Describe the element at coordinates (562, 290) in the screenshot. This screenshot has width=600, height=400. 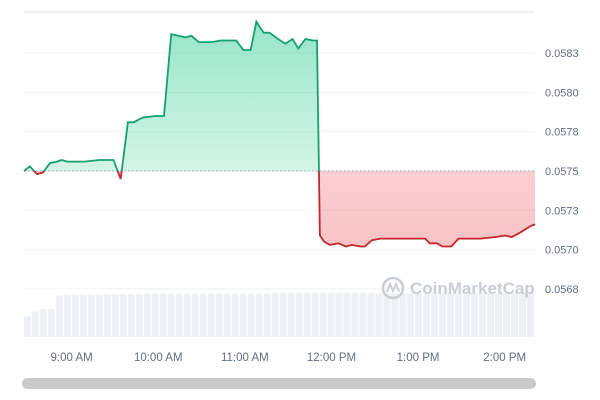
I see `y-tick-label: 0.0568` at that location.